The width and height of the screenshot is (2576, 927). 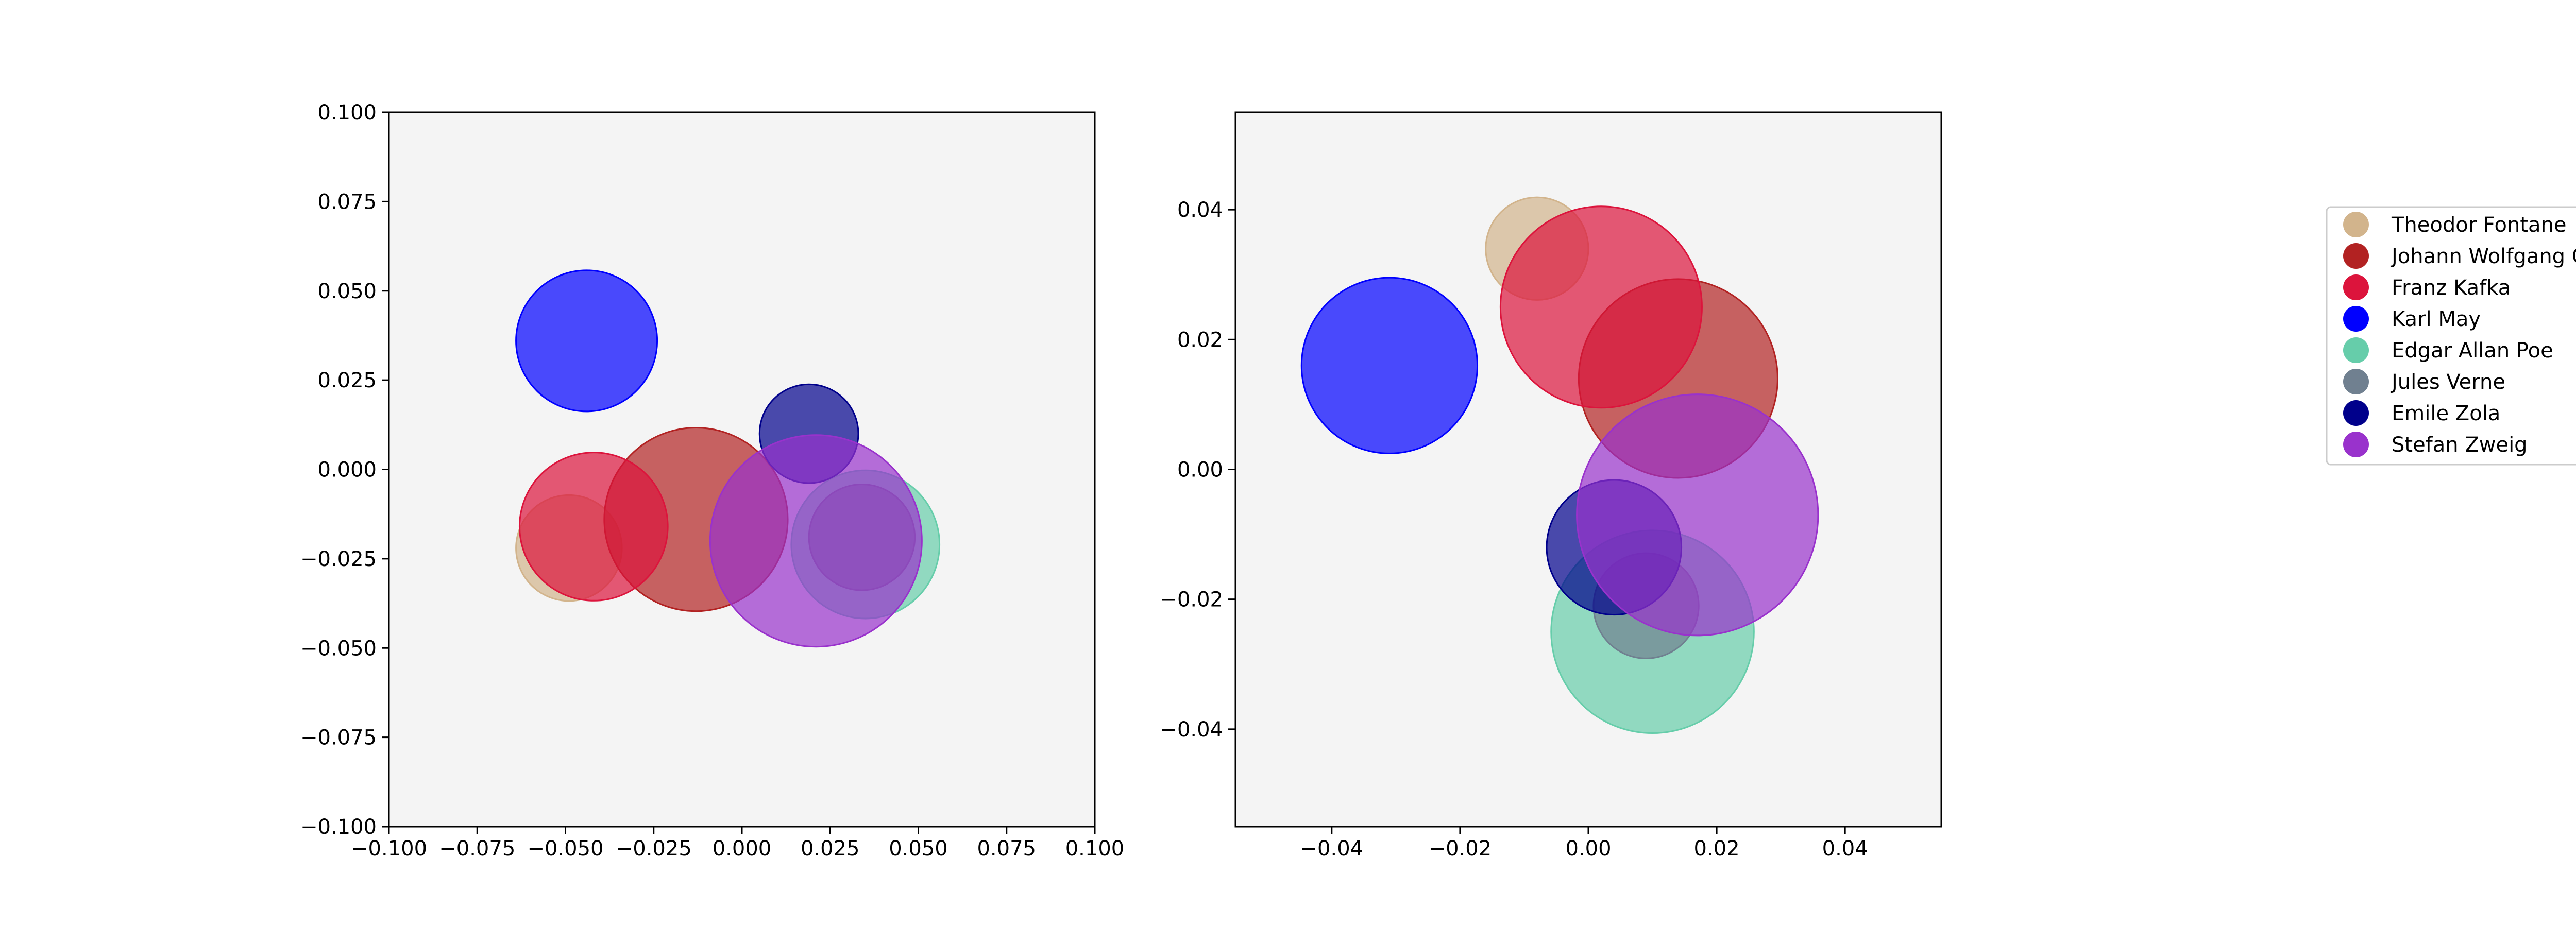 What do you see at coordinates (2356, 225) in the screenshot?
I see `legend-marker-theodor-fontane` at bounding box center [2356, 225].